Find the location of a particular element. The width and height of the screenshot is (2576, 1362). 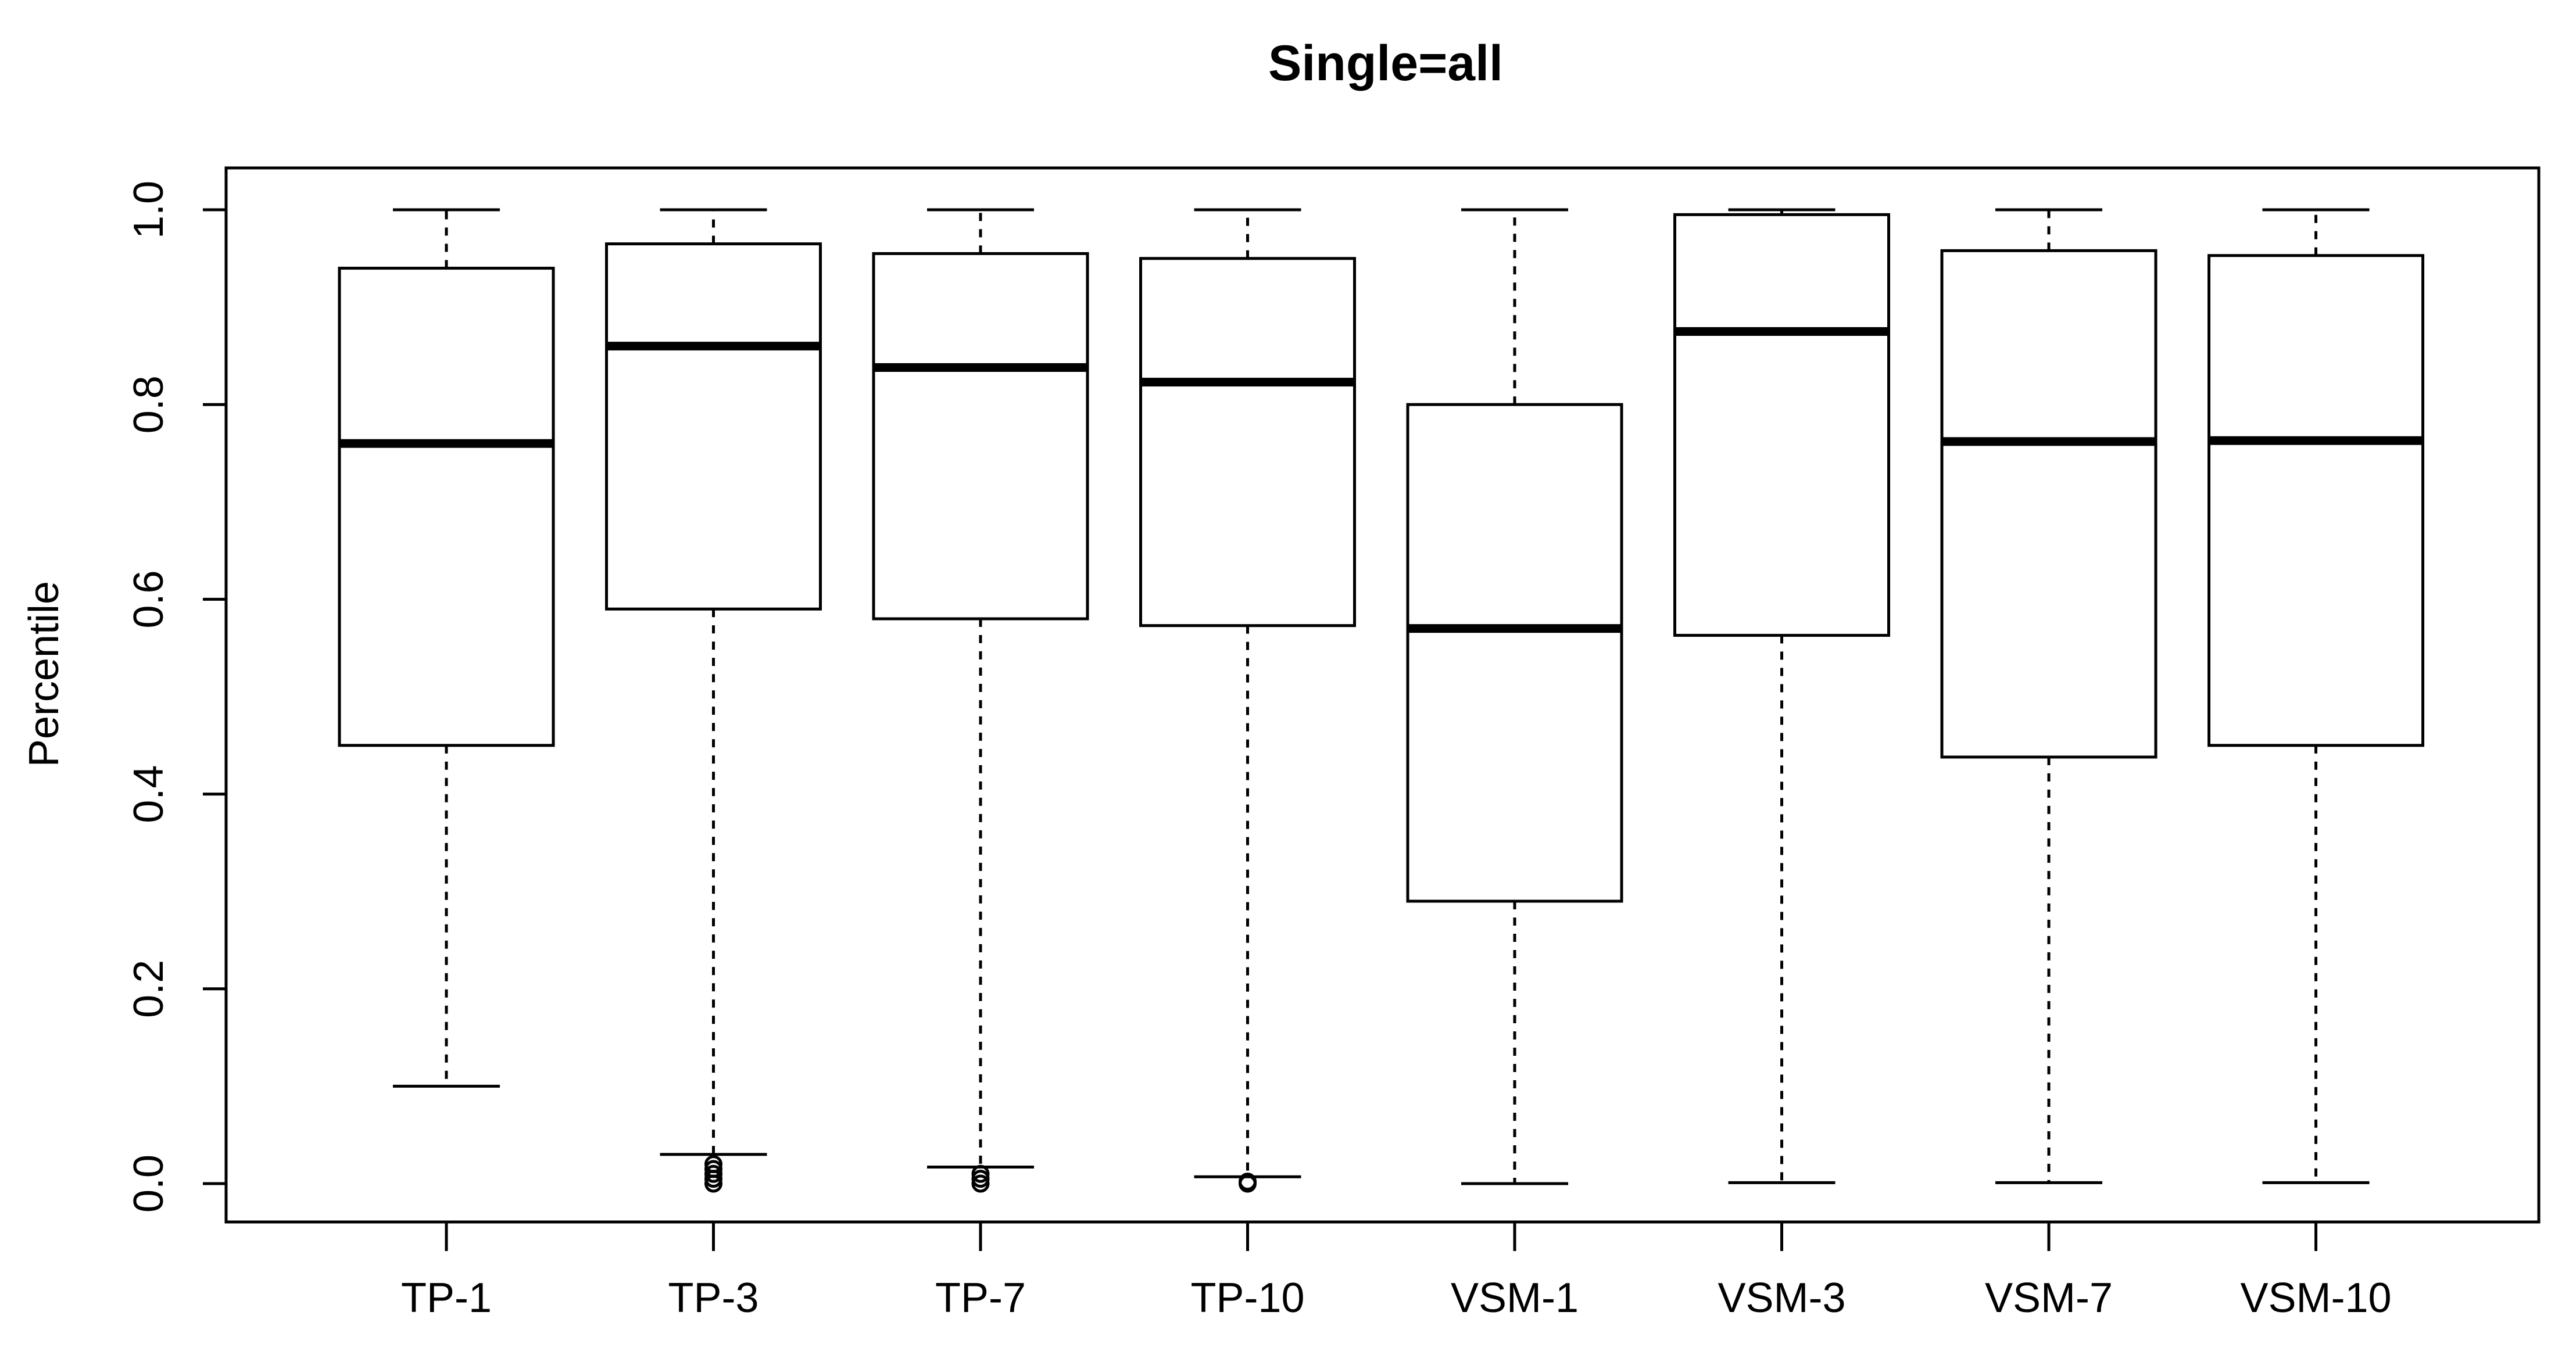

x-tick-label: VSM-7 is located at coordinates (2049, 1298).